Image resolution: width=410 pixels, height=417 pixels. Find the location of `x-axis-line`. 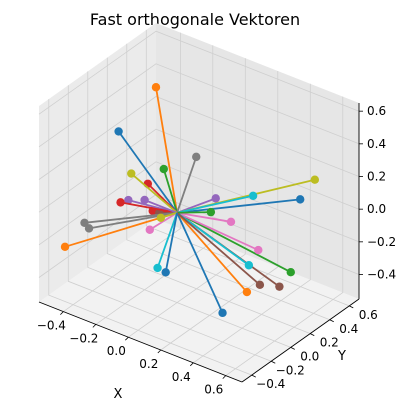

x-axis-line is located at coordinates (140, 342).